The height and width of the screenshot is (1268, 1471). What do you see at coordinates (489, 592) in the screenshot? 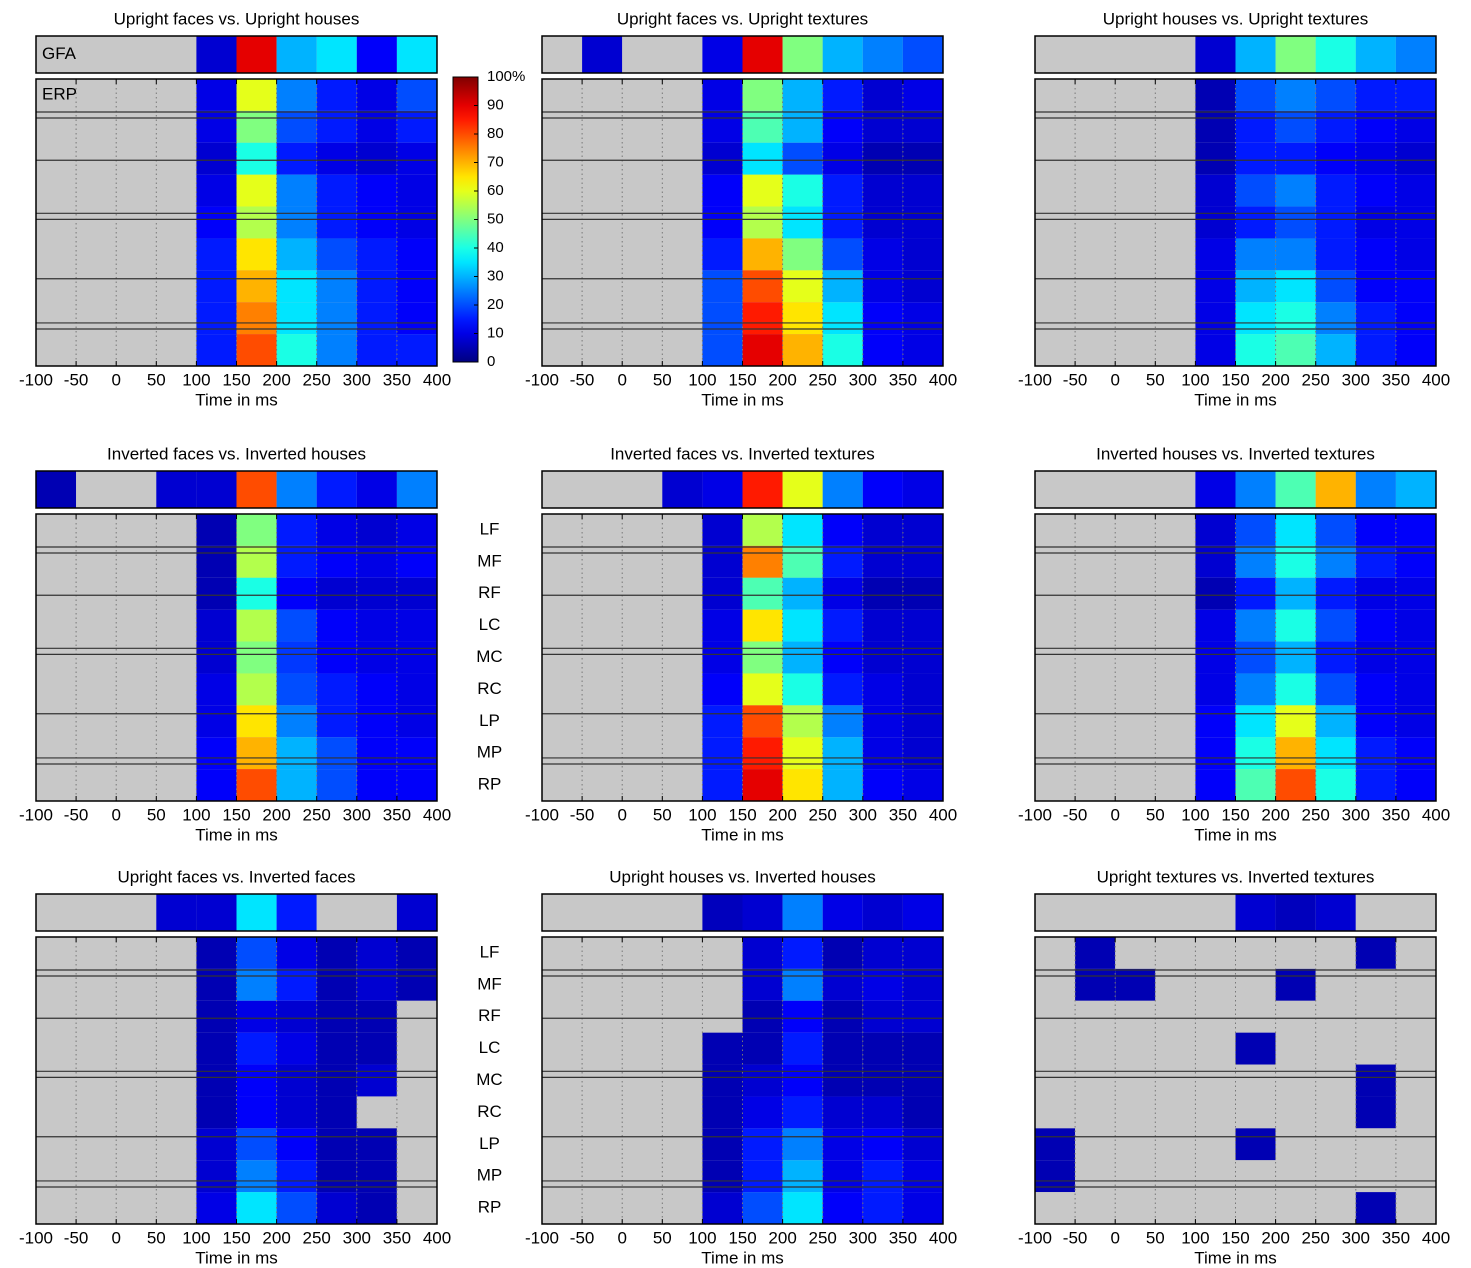
I see `region-label: RF` at bounding box center [489, 592].